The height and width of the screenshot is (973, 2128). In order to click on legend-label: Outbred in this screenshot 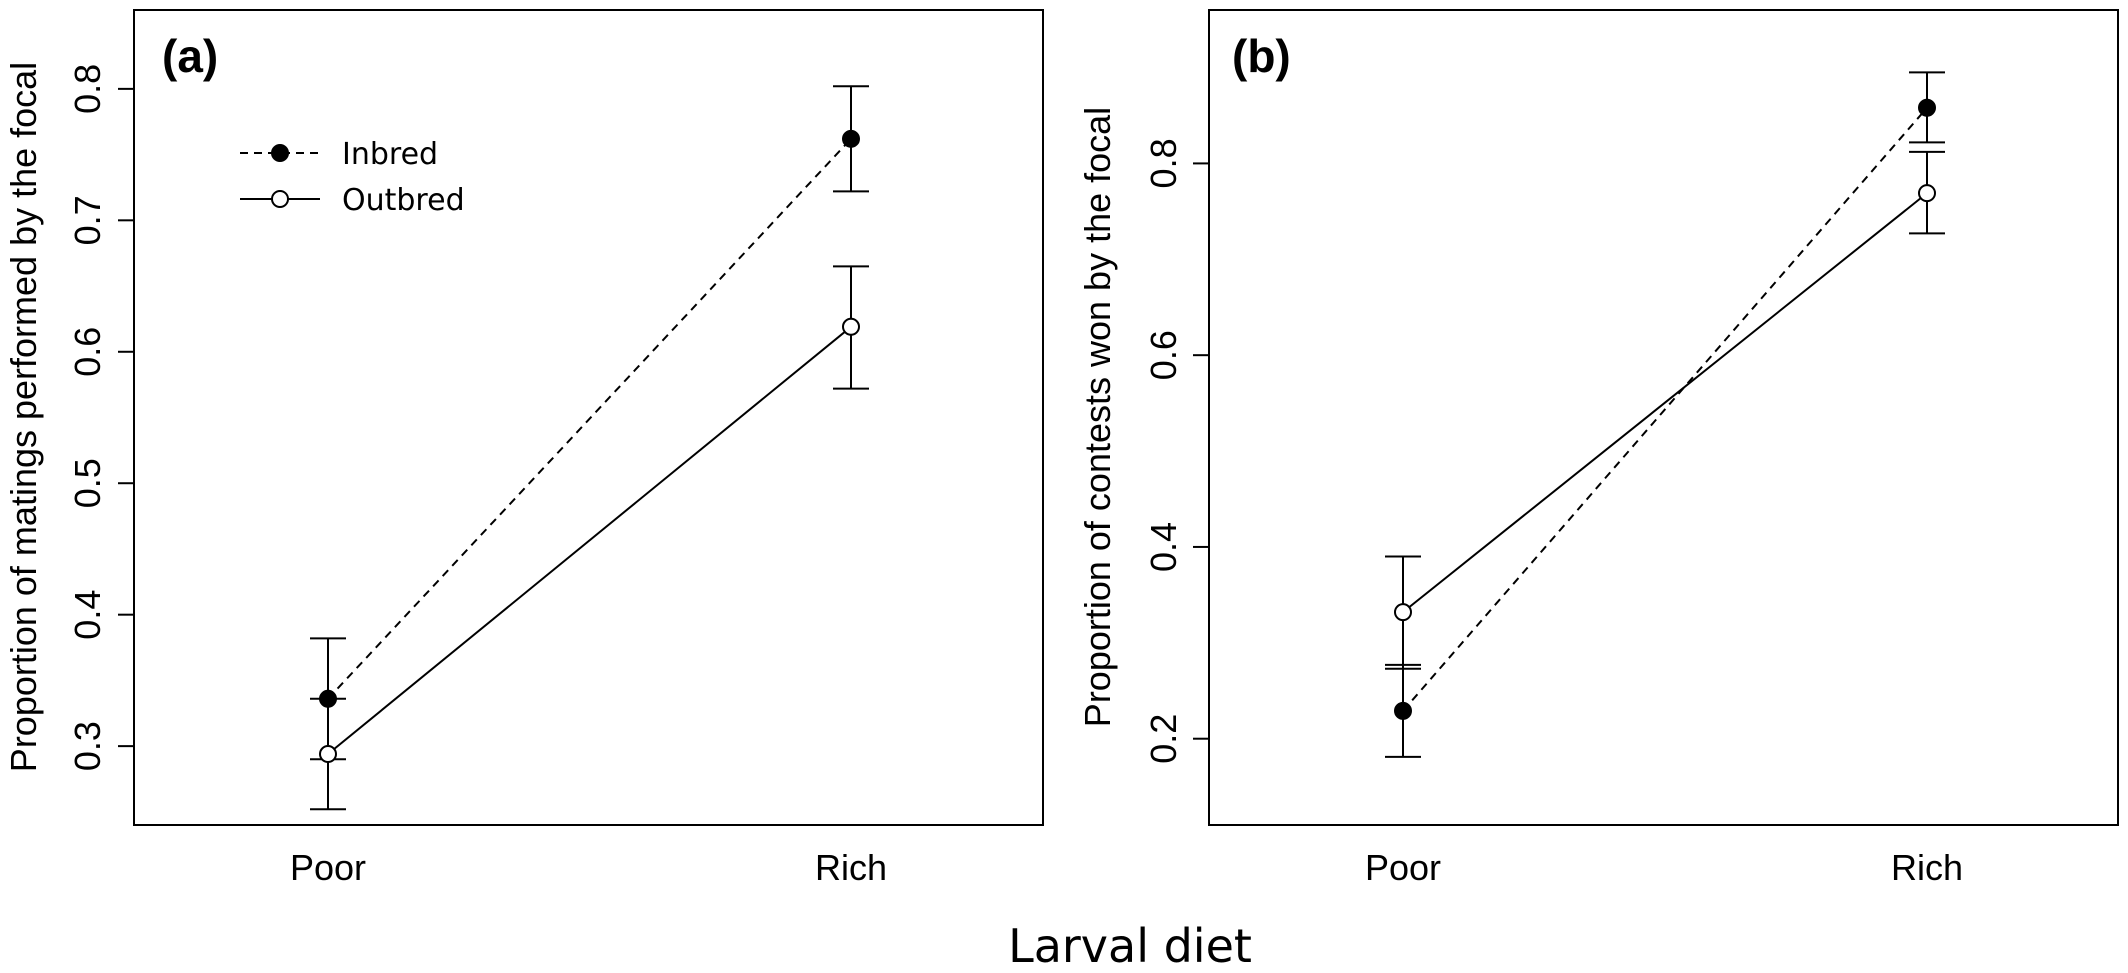, I will do `click(403, 200)`.